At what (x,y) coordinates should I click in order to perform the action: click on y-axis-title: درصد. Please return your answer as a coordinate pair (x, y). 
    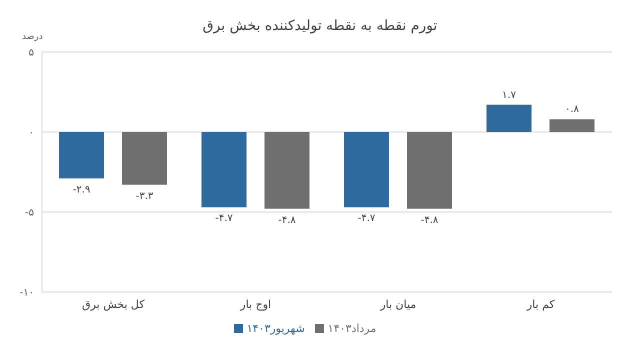
    Looking at the image, I should click on (32, 37).